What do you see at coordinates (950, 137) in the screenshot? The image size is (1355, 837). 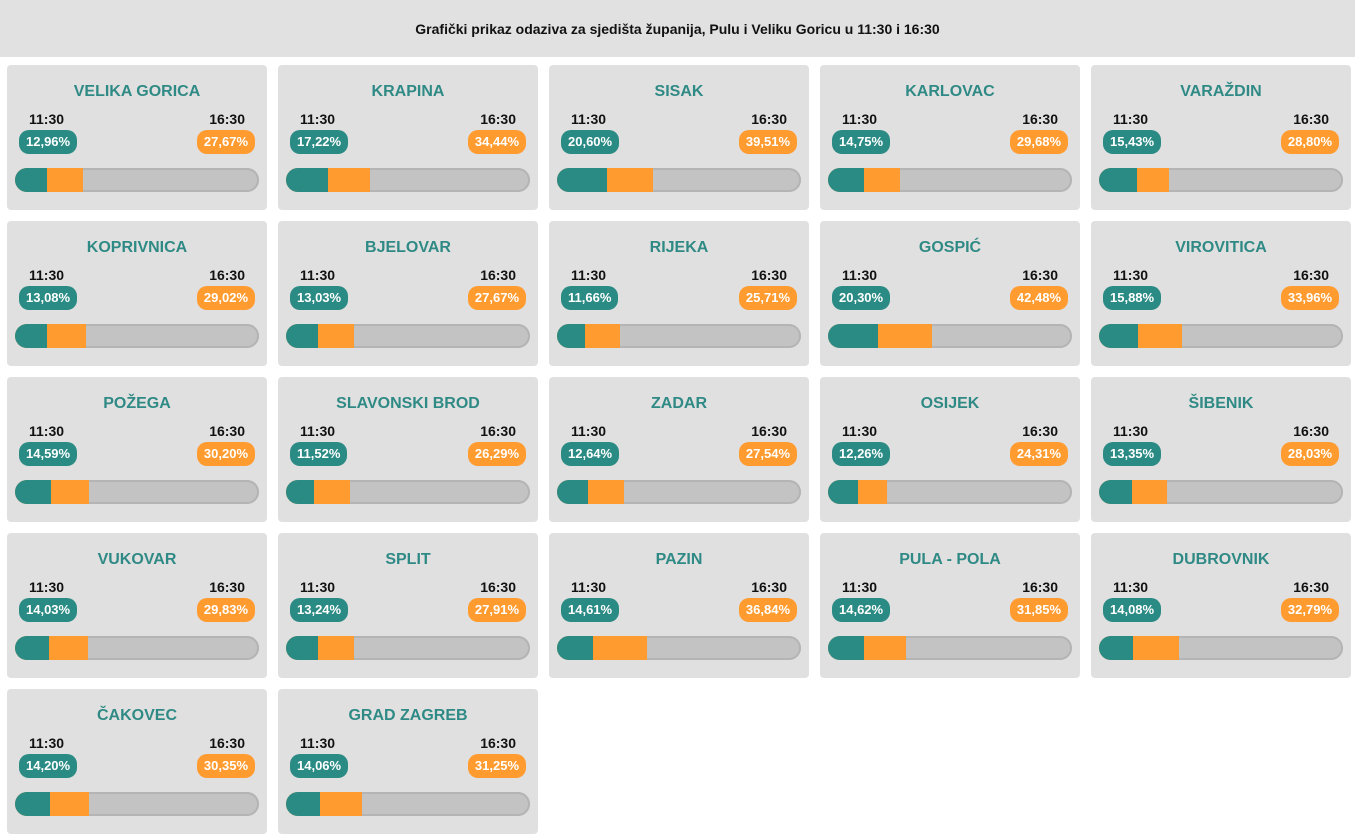 I see `city-card: KARLOVAC 11:30 16:30 14,75% 29,68%` at bounding box center [950, 137].